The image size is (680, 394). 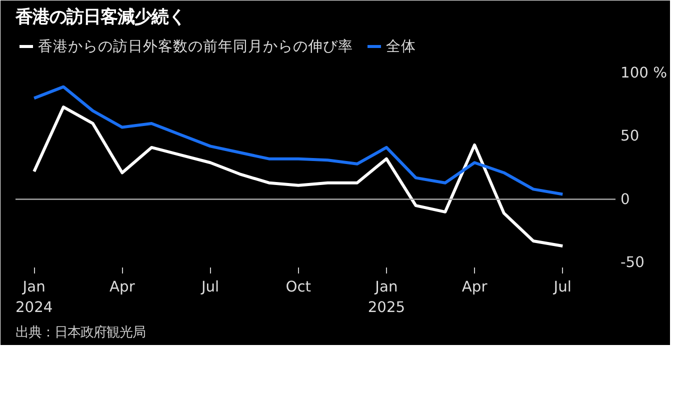 I want to click on chart-title: 香港の訪日客減少続く, so click(x=100, y=18).